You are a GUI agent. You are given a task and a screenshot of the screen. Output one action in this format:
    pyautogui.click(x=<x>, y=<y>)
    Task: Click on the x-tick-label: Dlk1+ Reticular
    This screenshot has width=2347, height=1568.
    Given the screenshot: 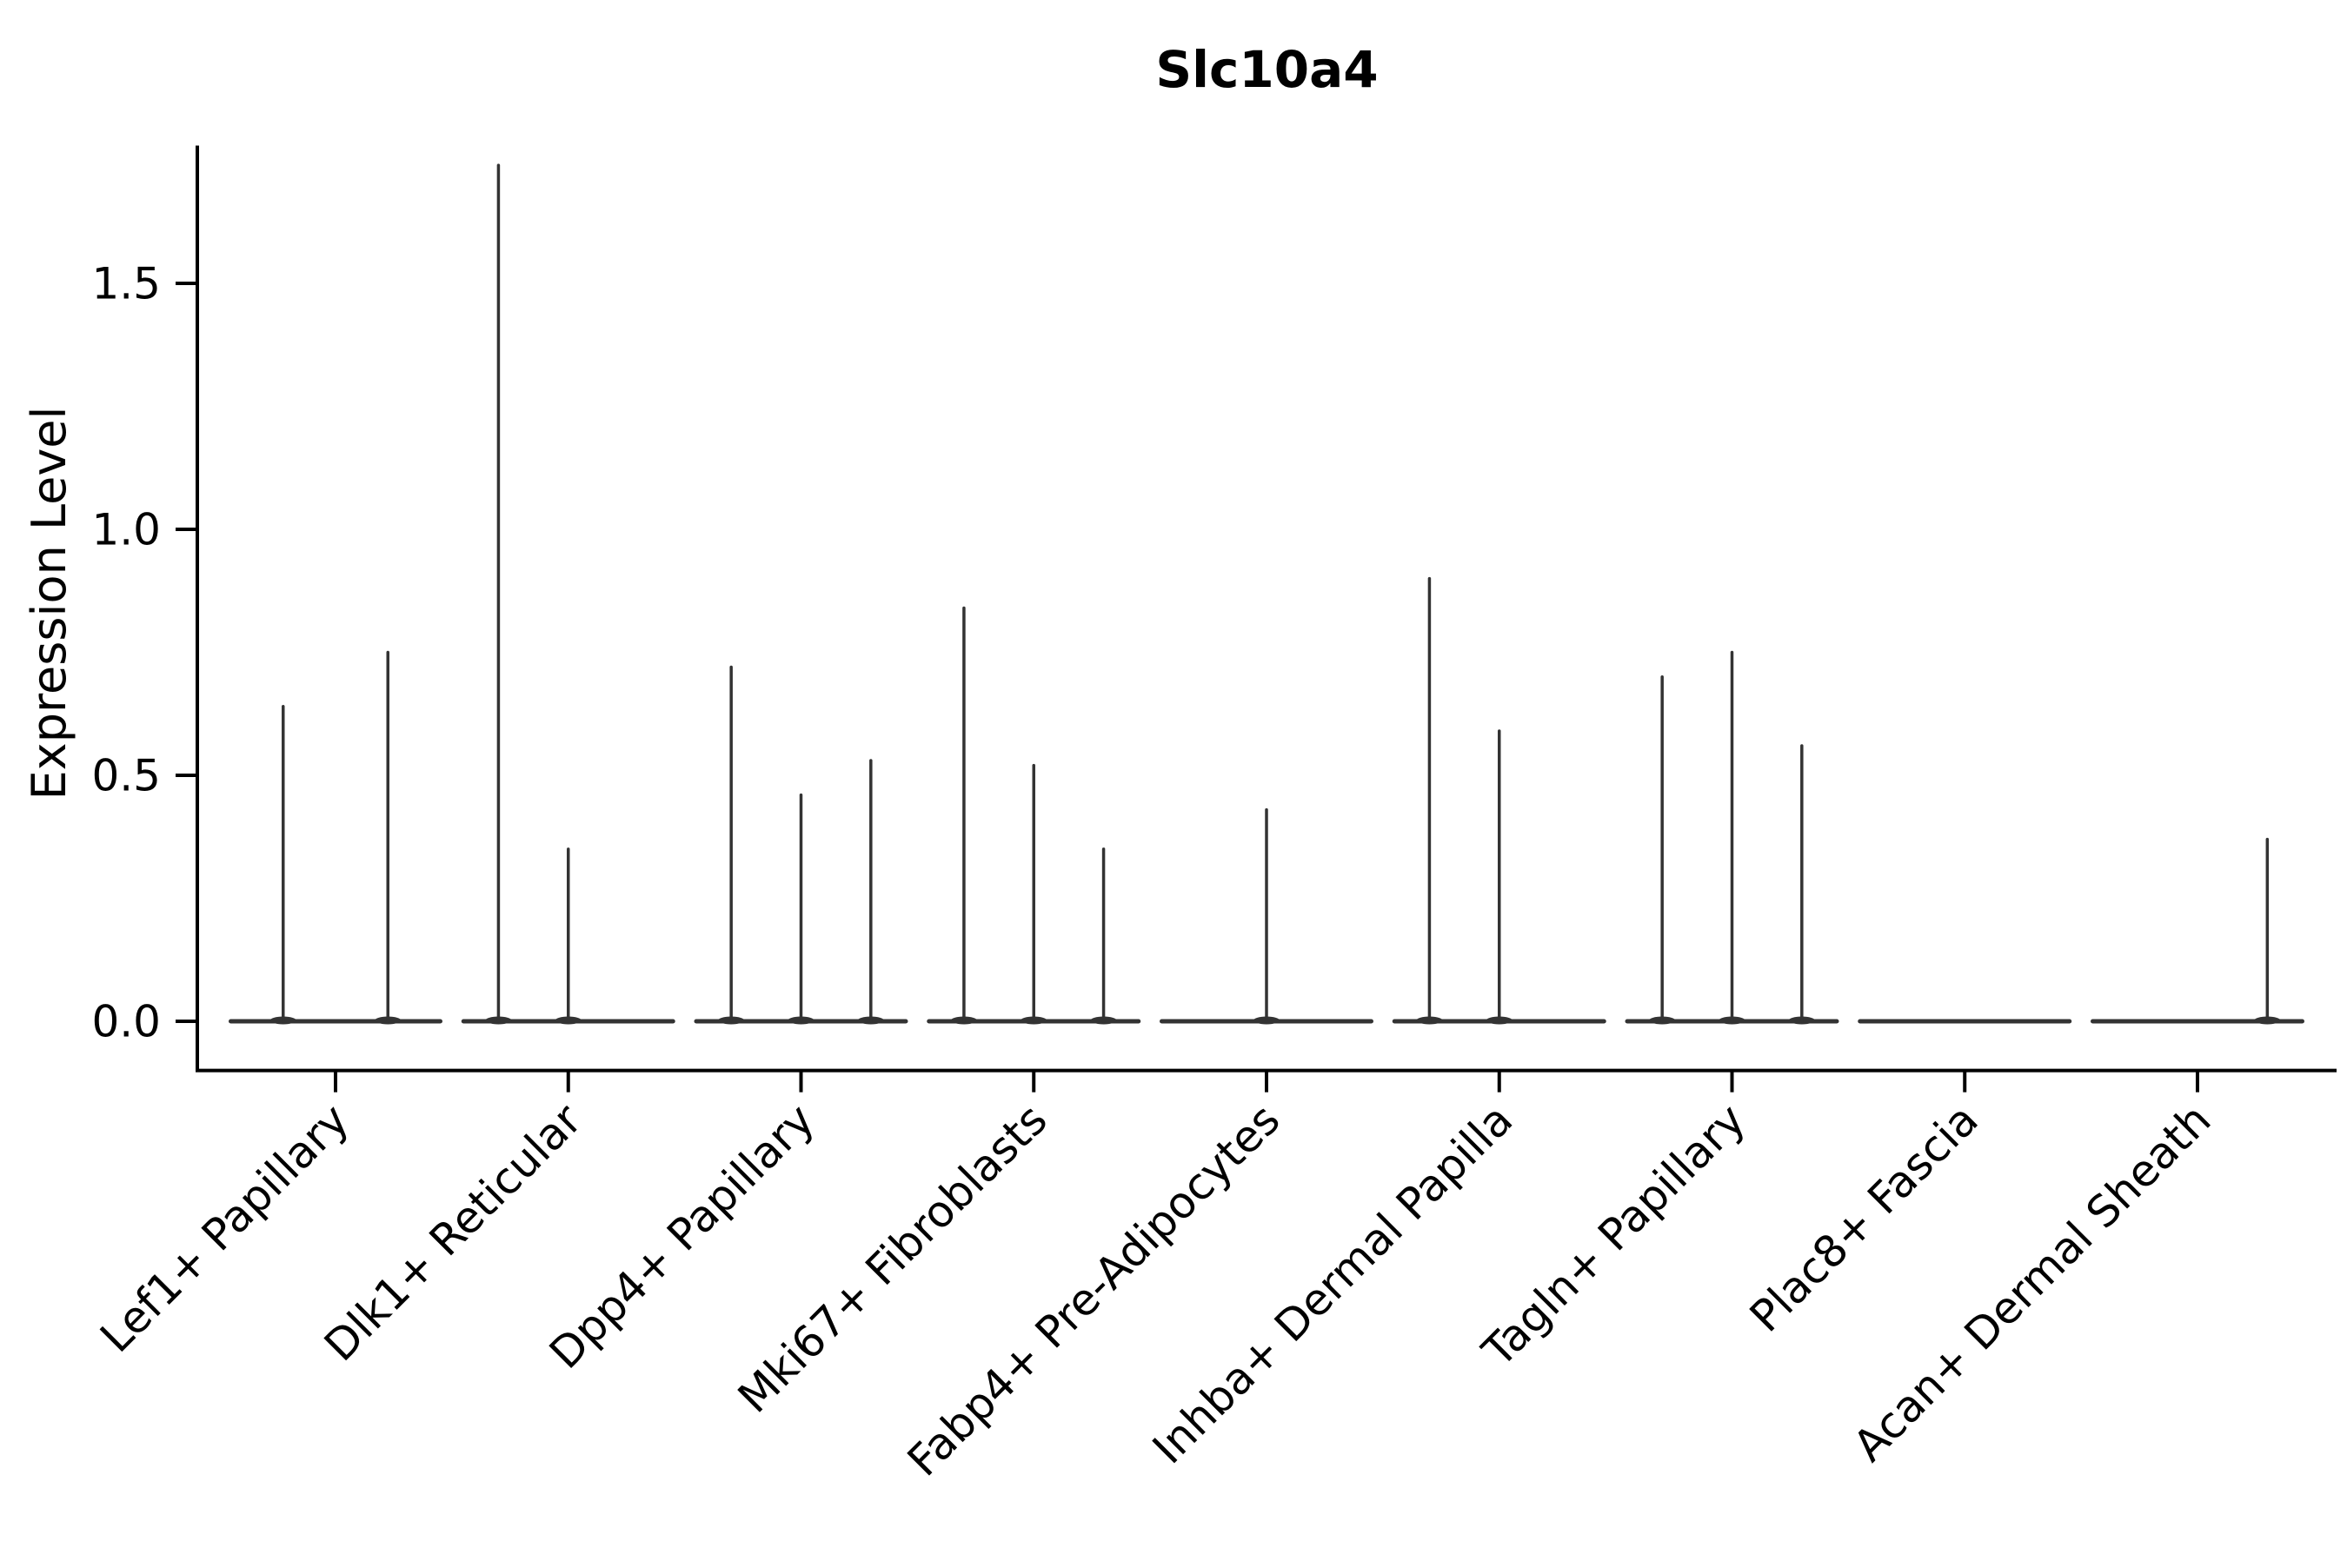 What is the action you would take?
    pyautogui.click(x=453, y=1232)
    